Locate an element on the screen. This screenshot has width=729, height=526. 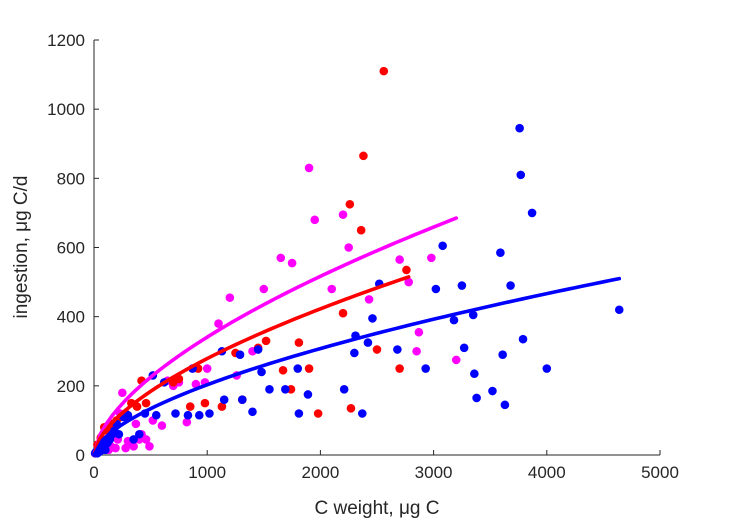
y-ticks: 0 200 400 600 800 1000 1200 is located at coordinates (73, 248).